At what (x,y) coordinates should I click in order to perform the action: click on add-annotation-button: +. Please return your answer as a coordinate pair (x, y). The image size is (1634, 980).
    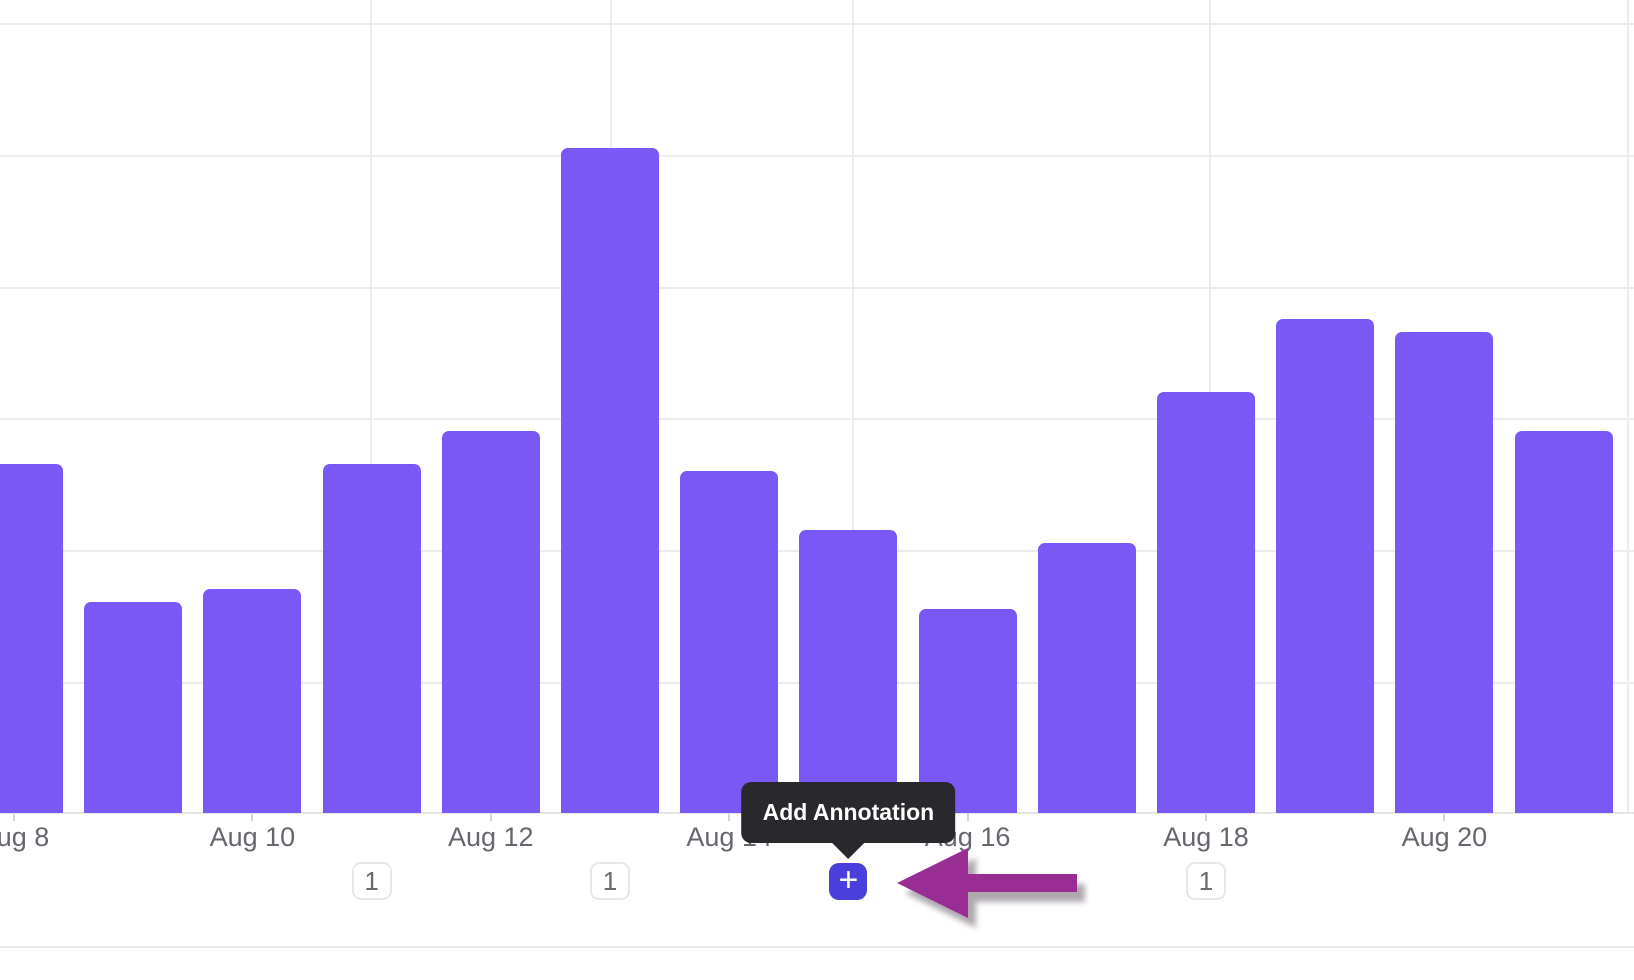
    Looking at the image, I should click on (848, 880).